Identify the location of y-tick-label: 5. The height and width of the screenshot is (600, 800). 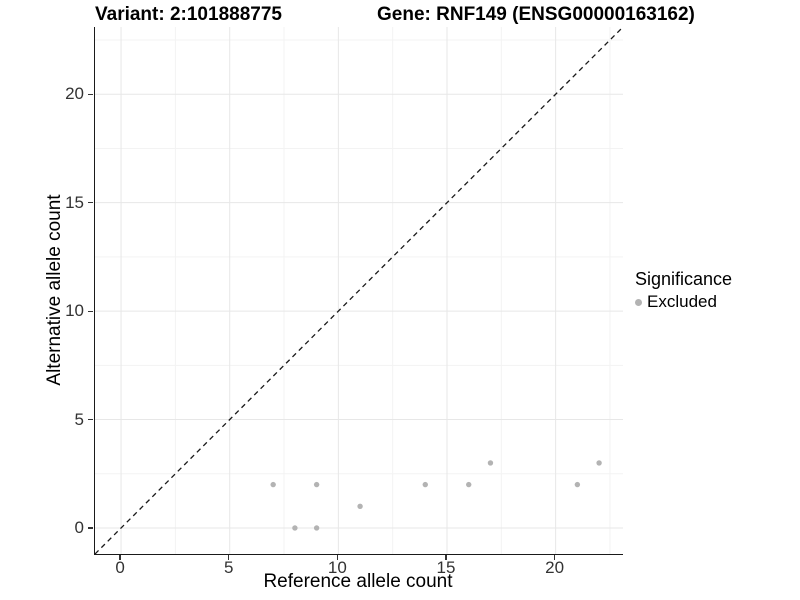
(79, 419).